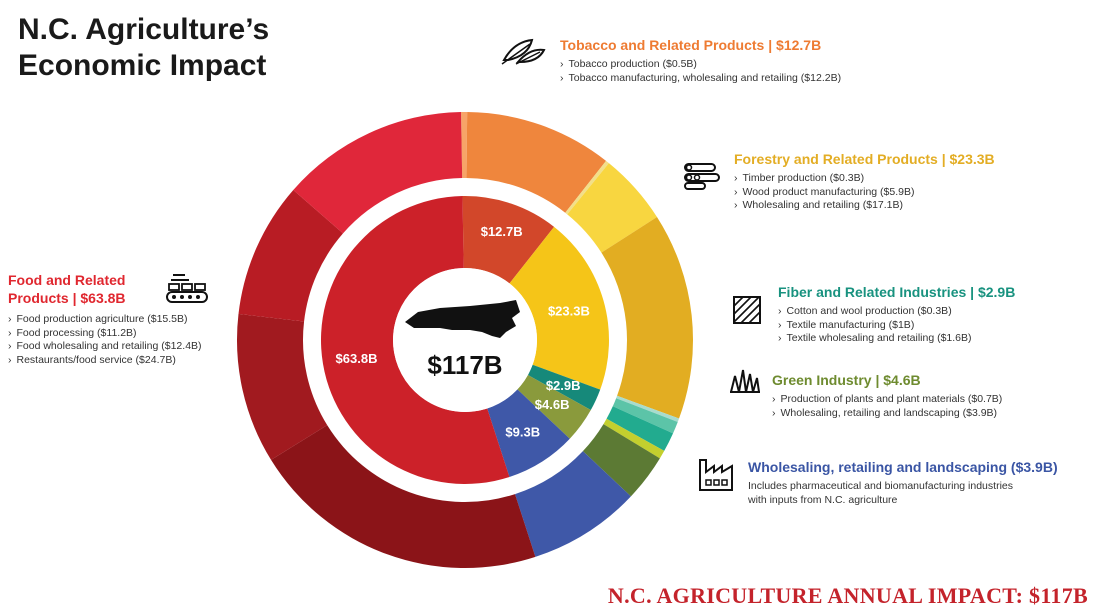 The image size is (1098, 615). Describe the element at coordinates (716, 475) in the screenshot. I see `factory-icon` at that location.